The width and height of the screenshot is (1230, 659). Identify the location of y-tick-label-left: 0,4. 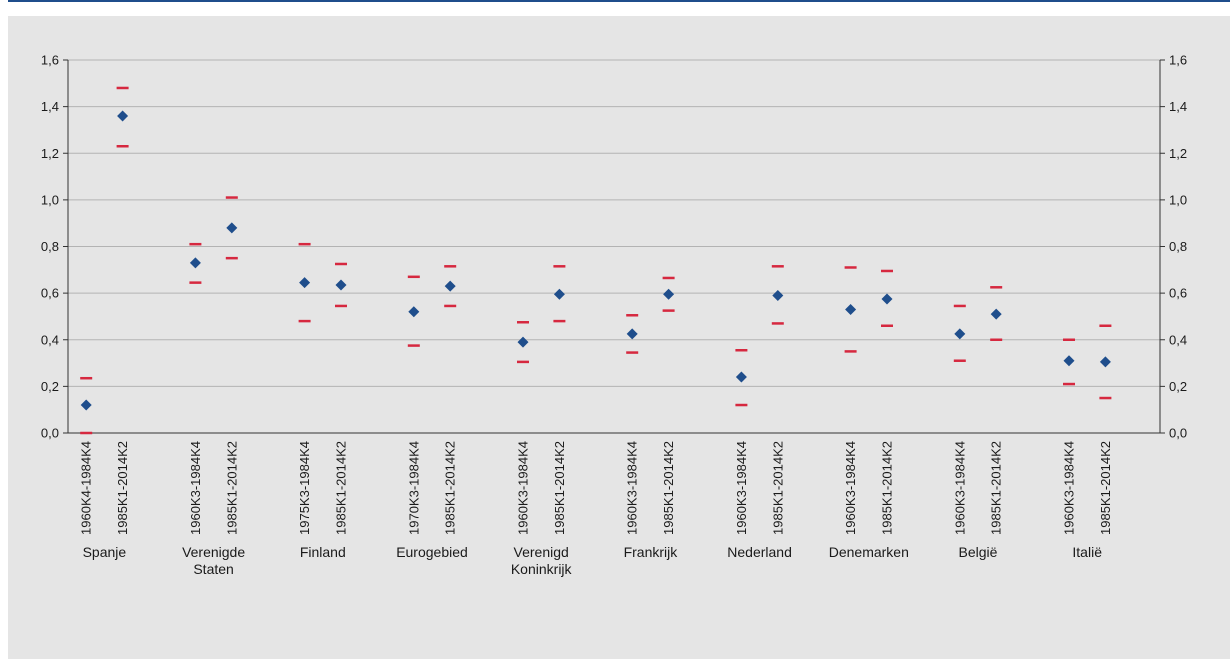
(50, 339).